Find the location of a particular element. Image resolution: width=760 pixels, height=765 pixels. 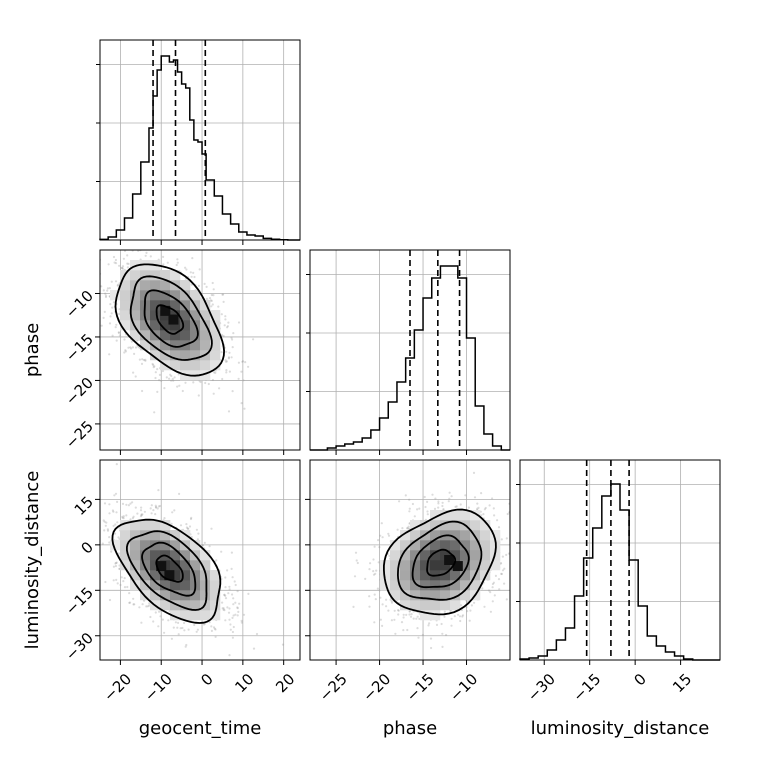

panel-content is located at coordinates (184, 341).